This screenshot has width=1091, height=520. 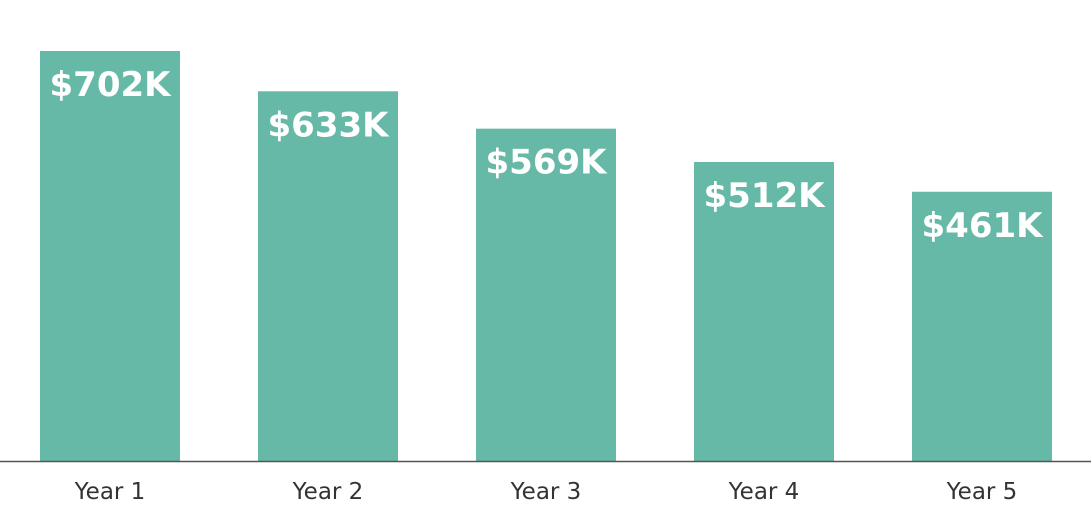 What do you see at coordinates (111, 85) in the screenshot?
I see `bar-value-label-1: $702K` at bounding box center [111, 85].